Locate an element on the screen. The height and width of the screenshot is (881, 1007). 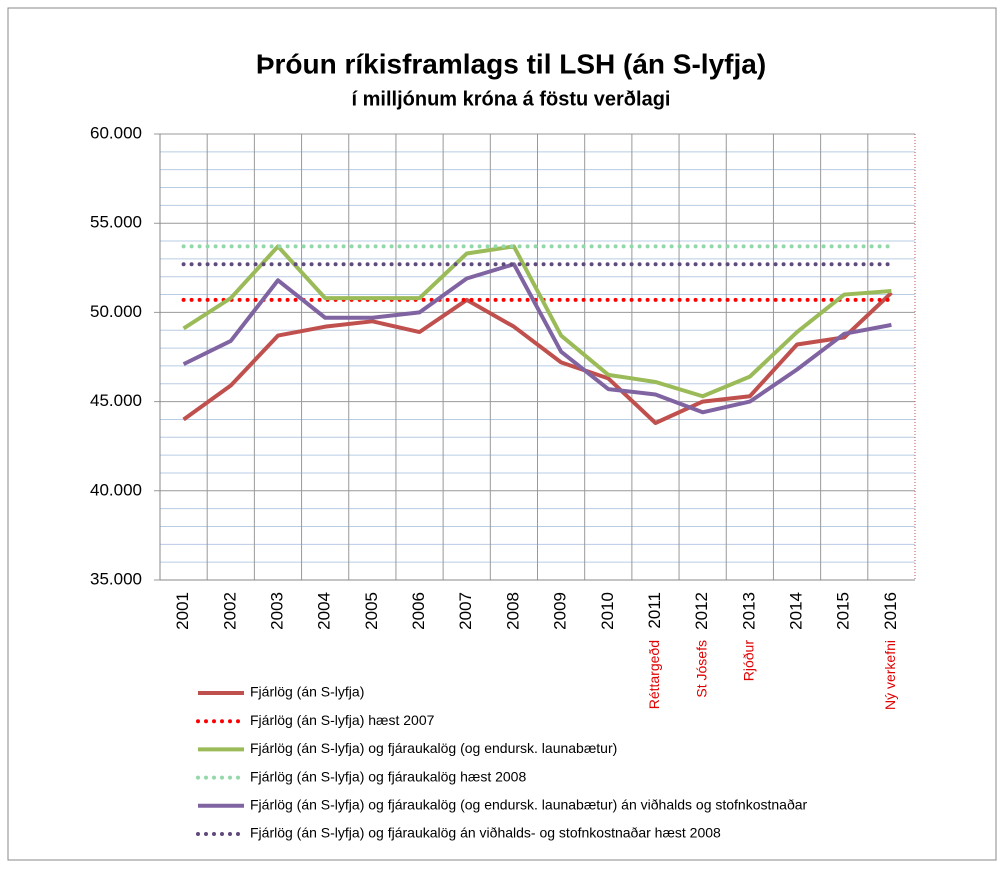
legend-label: Fjárlög (án S-lyfja) is located at coordinates (307, 692).